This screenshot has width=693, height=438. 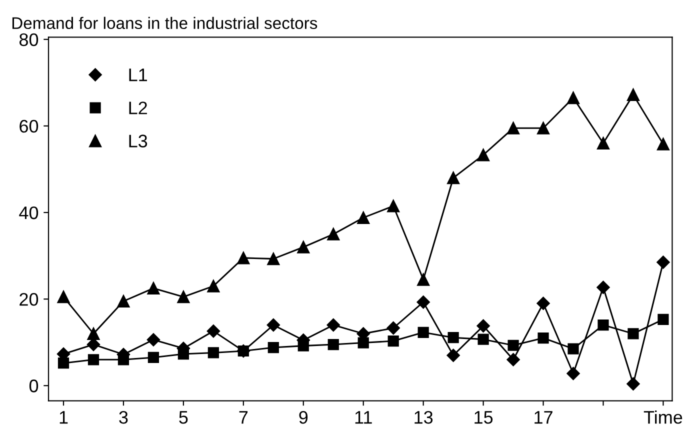 What do you see at coordinates (28, 39) in the screenshot?
I see `y-tick-label: 80` at bounding box center [28, 39].